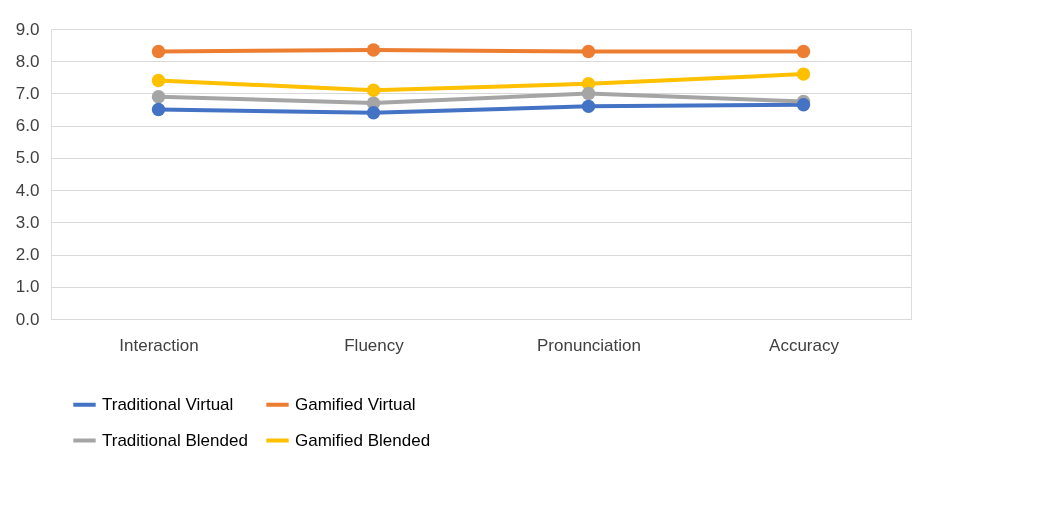  I want to click on x-tick-label: Interaction, so click(159, 345).